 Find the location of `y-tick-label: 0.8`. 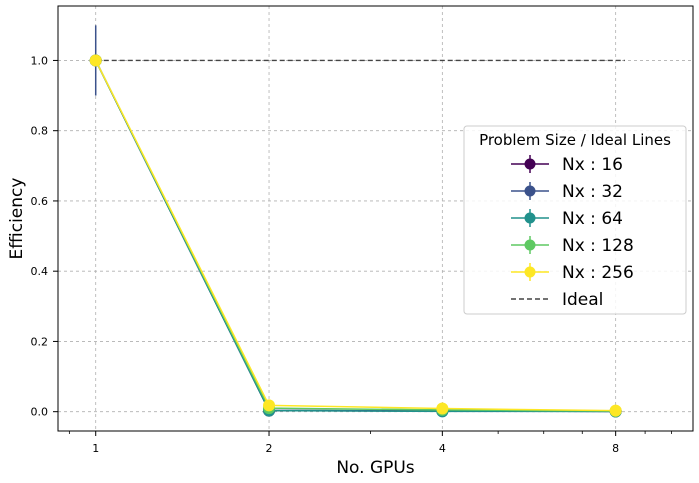

y-tick-label: 0.8 is located at coordinates (40, 131).